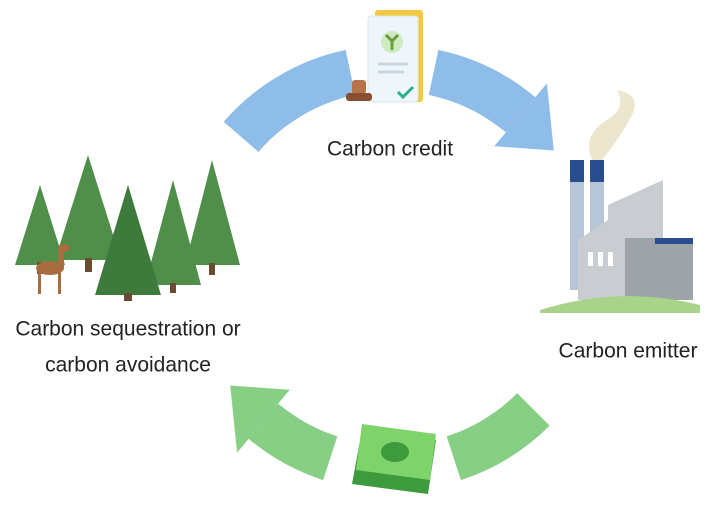 This screenshot has width=715, height=506. I want to click on node-label: Carbon credit, so click(390, 149).